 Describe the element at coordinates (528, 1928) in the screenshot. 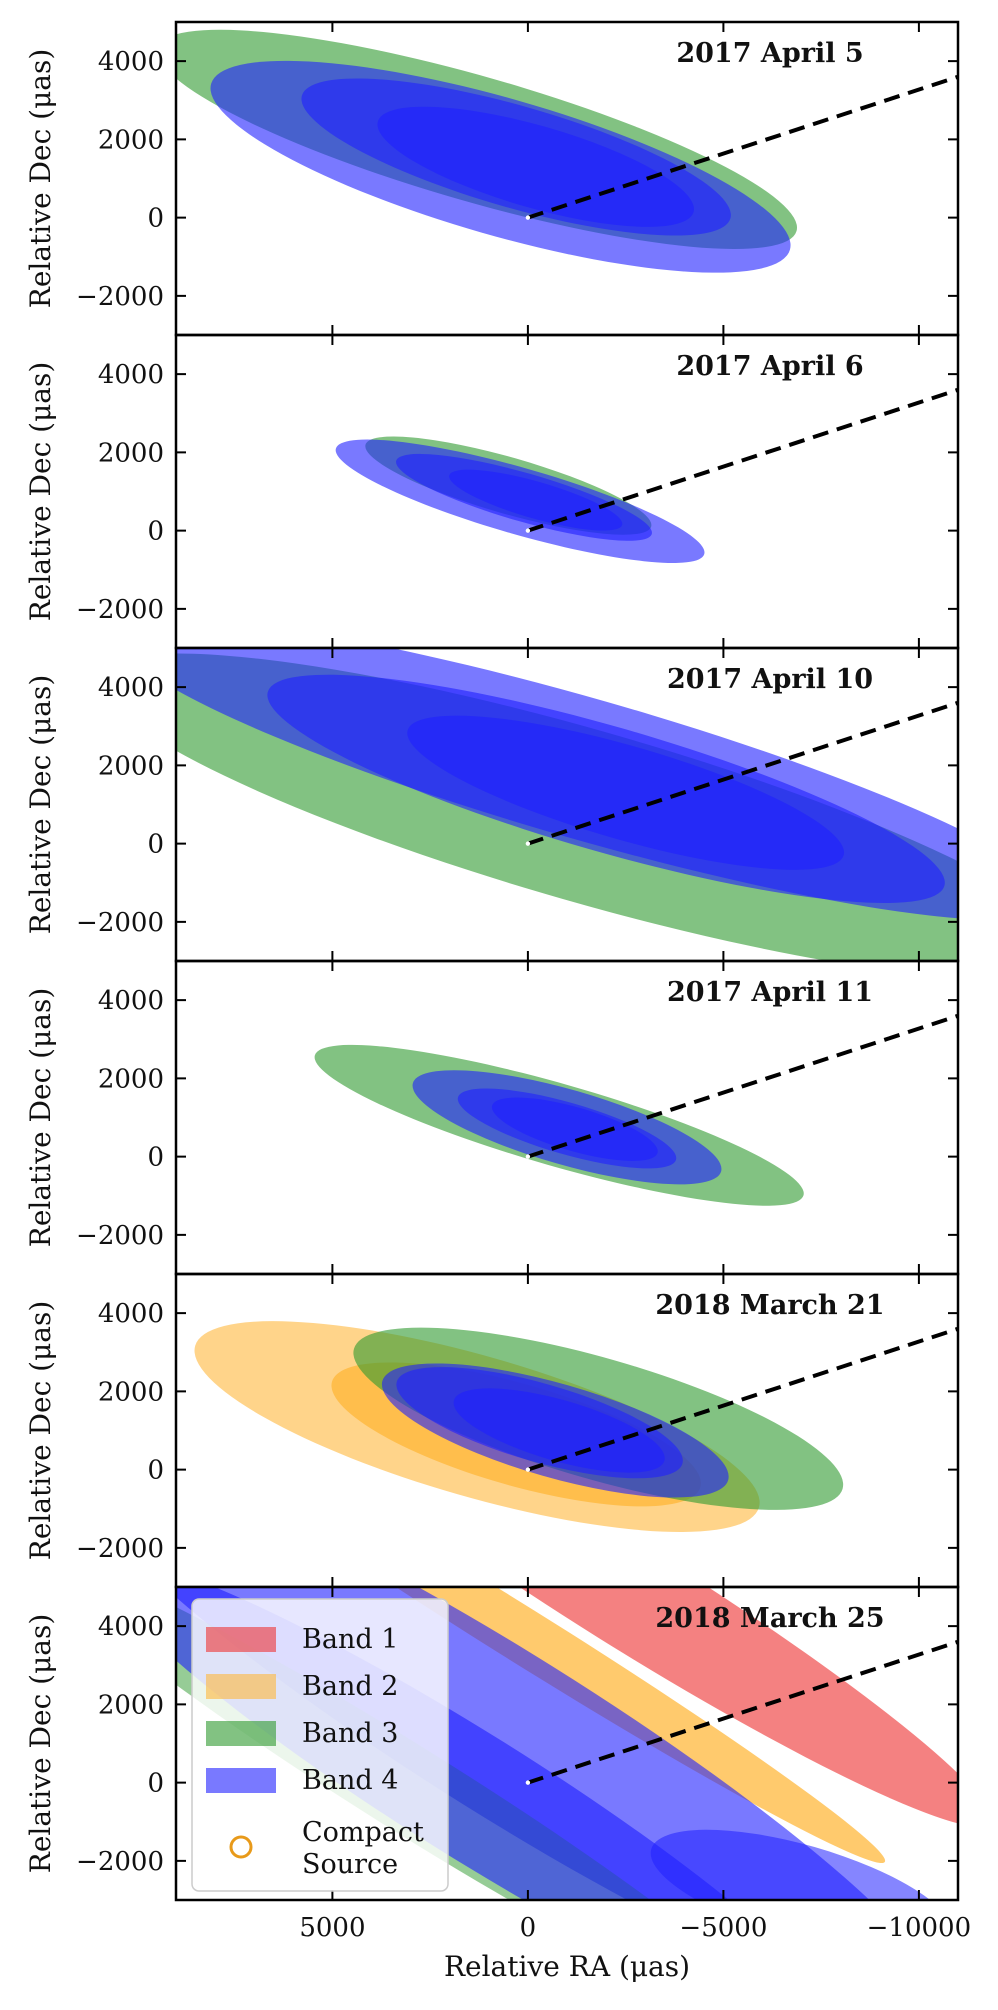

I see `x-tick-label: 0` at that location.